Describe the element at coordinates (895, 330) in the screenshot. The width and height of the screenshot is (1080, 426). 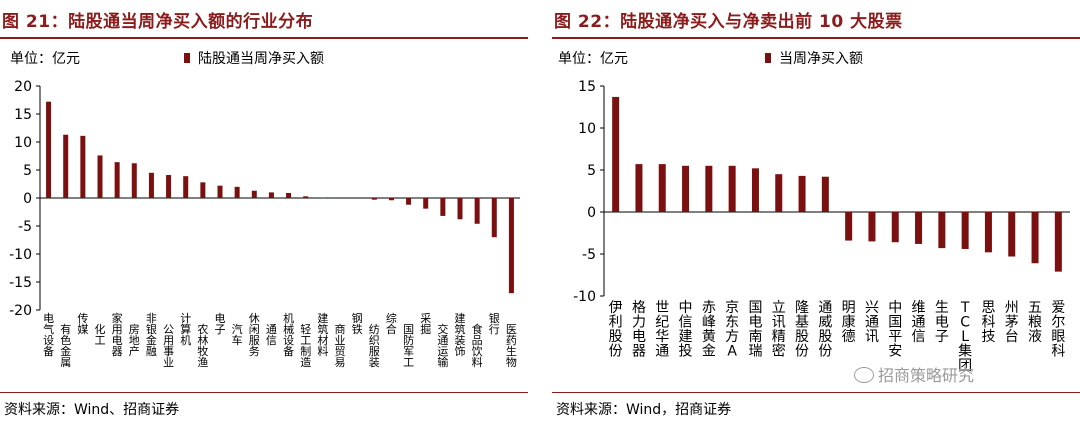
I see `x-tick-label: 中国平安` at that location.